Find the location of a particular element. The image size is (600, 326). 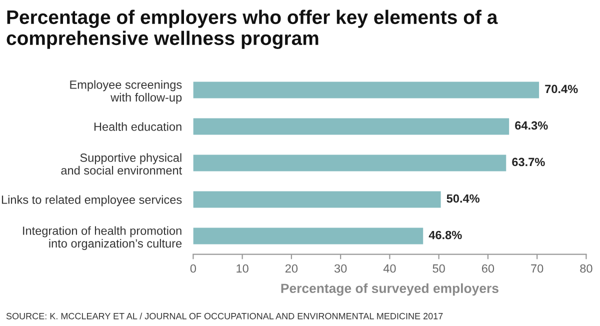

chart-title: Percentage of employers who offer key elements of a comprehensive wellness program is located at coordinates (252, 30).